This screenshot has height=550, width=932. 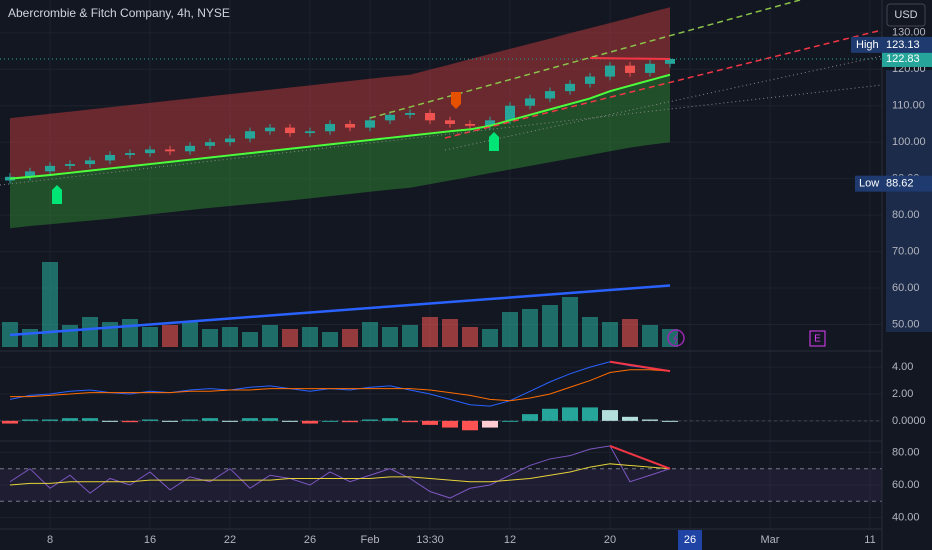 What do you see at coordinates (150, 540) in the screenshot?
I see `x-tick-label: 16` at bounding box center [150, 540].